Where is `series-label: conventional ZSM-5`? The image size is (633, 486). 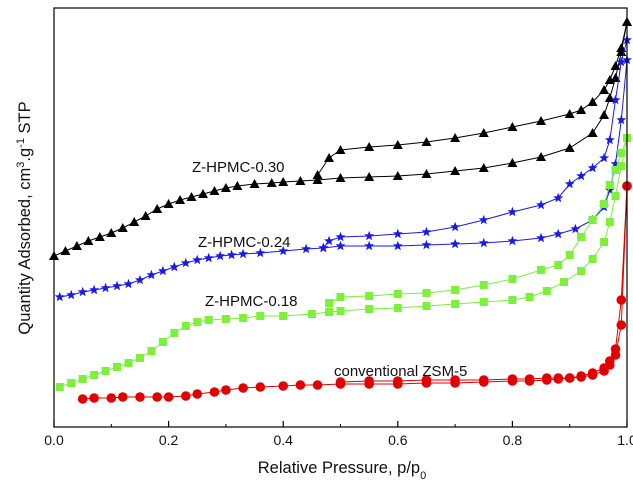 series-label: conventional ZSM-5 is located at coordinates (400, 371).